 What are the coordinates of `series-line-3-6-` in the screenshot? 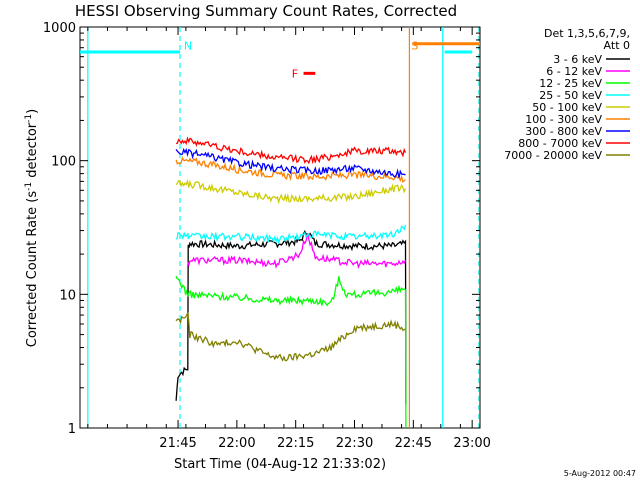 It's located at (291, 317).